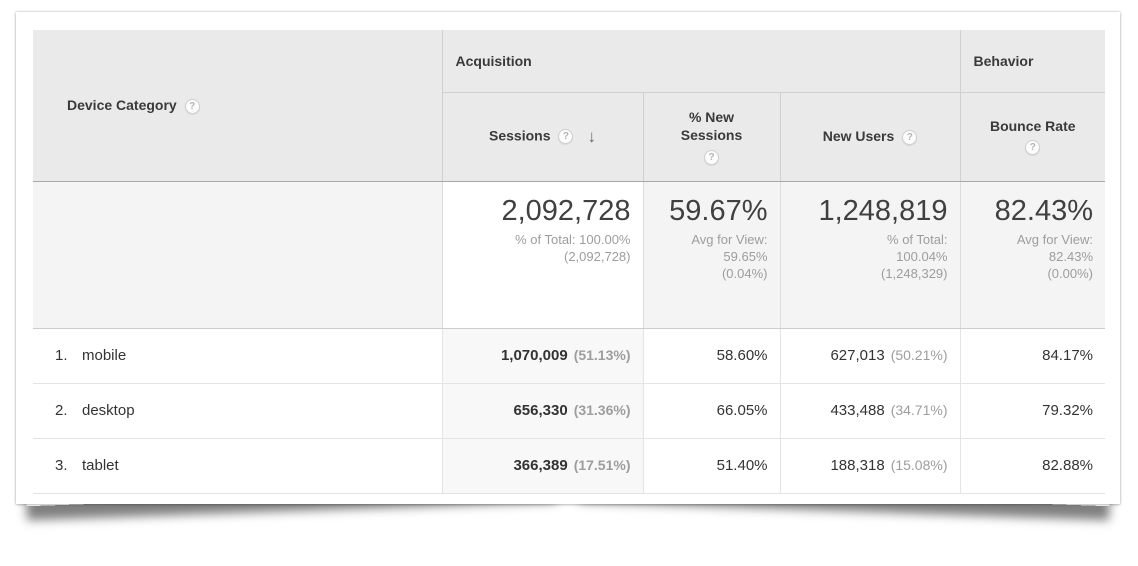  Describe the element at coordinates (857, 465) in the screenshot. I see `new-users-value: 188,318` at that location.